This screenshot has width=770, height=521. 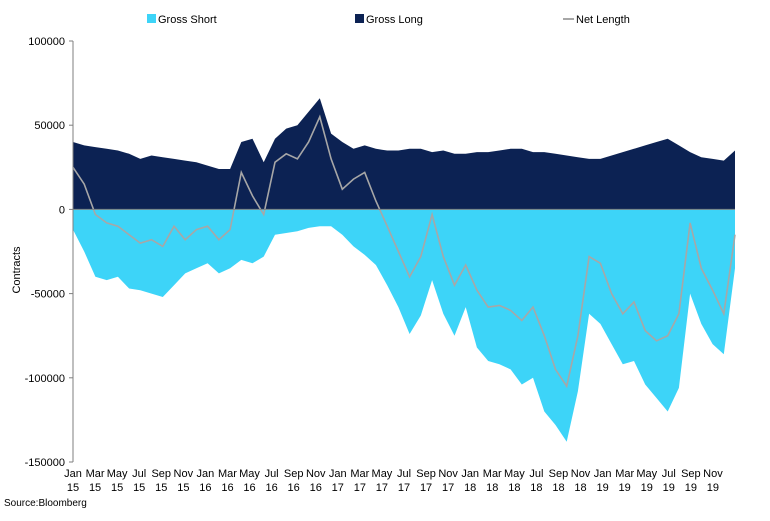 I want to click on legend-label: Net Length, so click(x=603, y=20).